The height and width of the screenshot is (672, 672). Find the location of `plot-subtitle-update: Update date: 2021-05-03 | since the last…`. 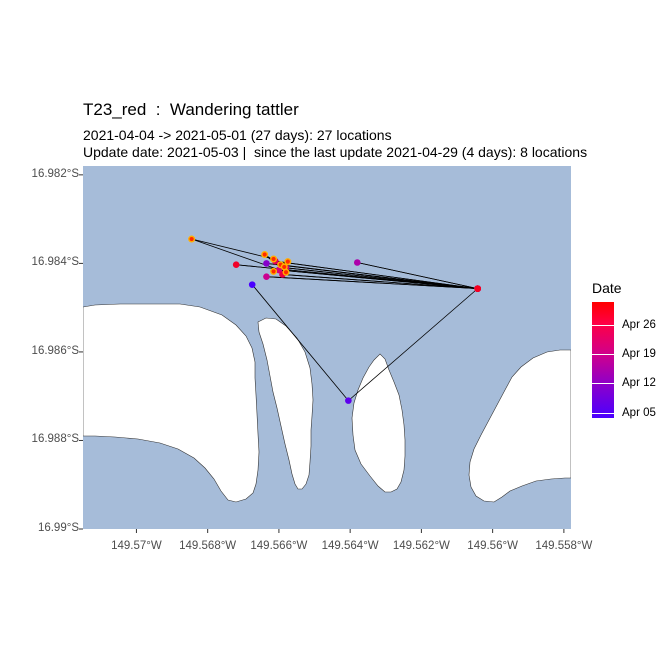

plot-subtitle-update: Update date: 2021-05-03 | since the last… is located at coordinates (335, 152).